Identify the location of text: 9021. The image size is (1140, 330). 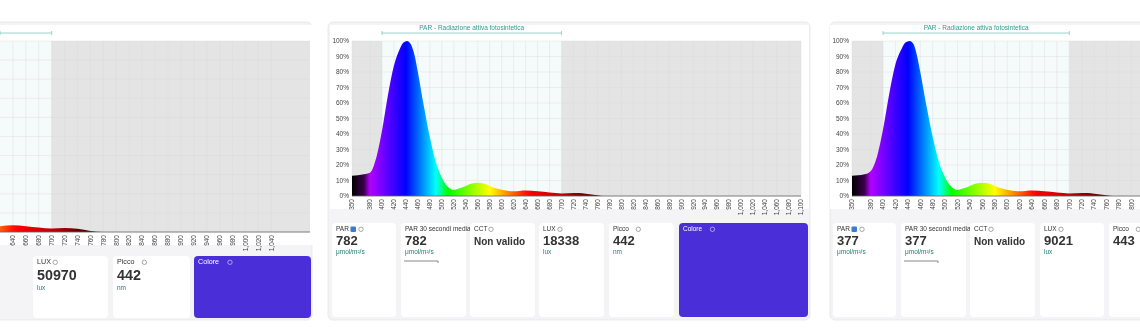
(1058, 240).